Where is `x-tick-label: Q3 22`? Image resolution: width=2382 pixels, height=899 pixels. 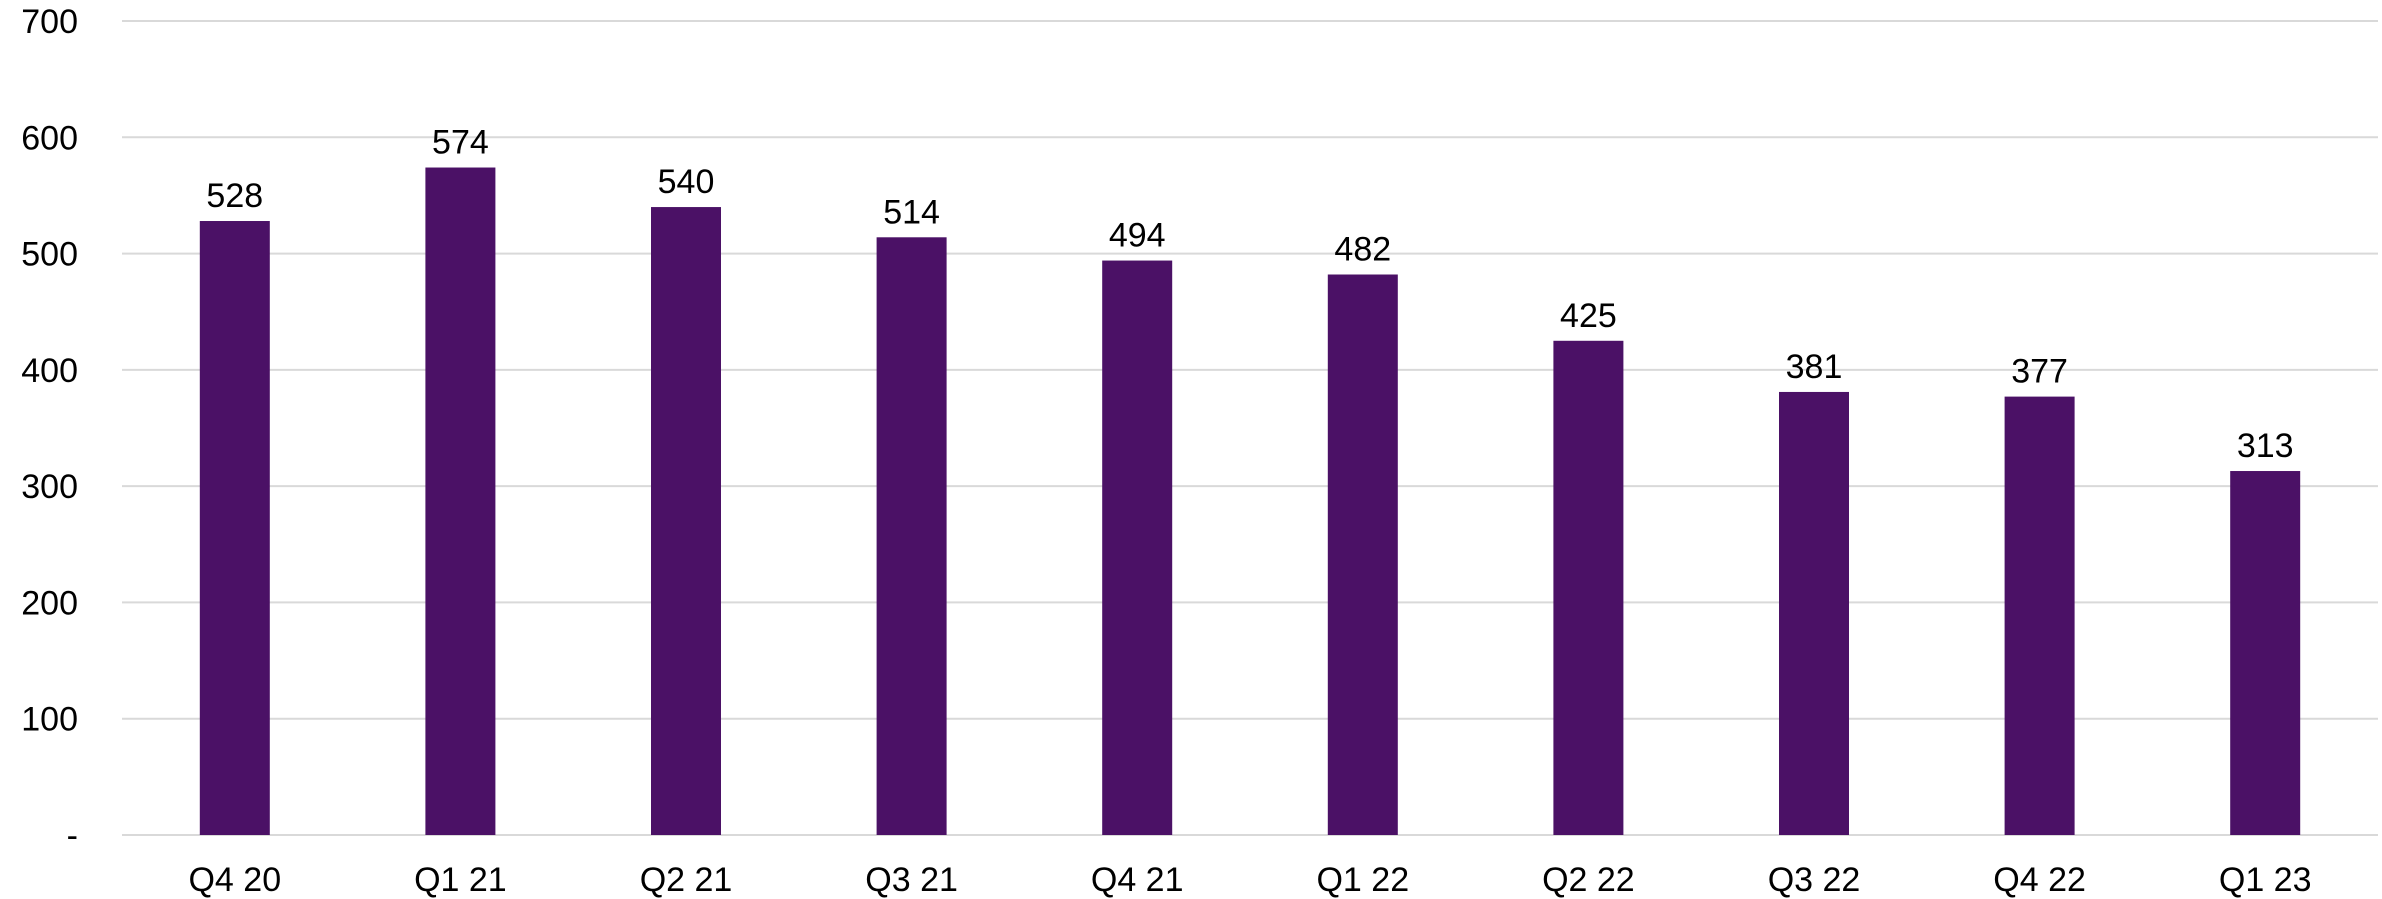 x-tick-label: Q3 22 is located at coordinates (1814, 880).